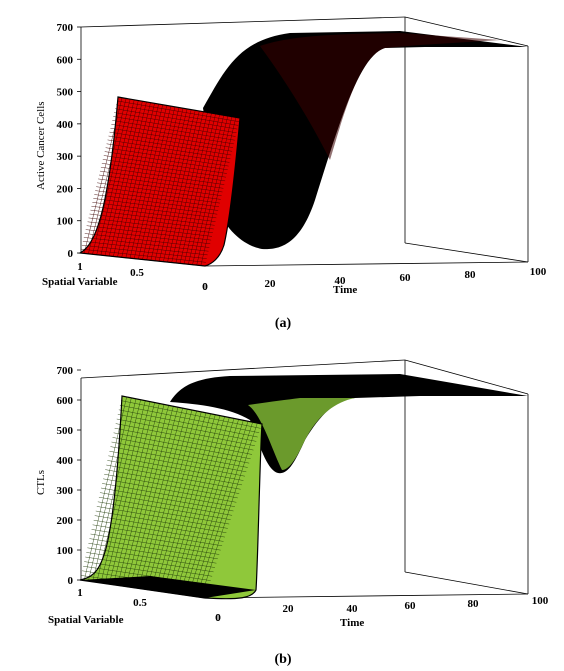 The image size is (564, 671). I want to click on panel-b-x-ticks: 10.50, so click(149, 605).